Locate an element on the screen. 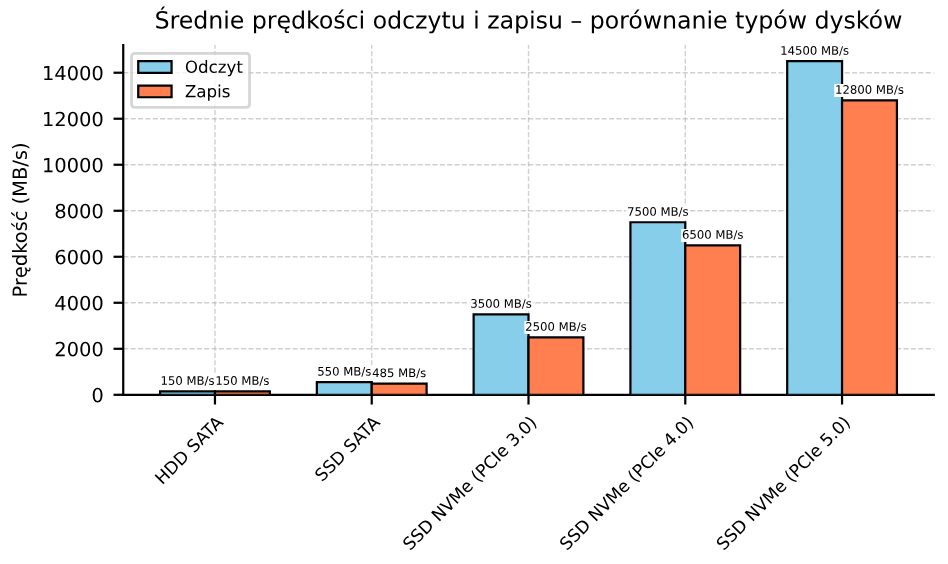  y-tick-label: 0 is located at coordinates (97, 395).